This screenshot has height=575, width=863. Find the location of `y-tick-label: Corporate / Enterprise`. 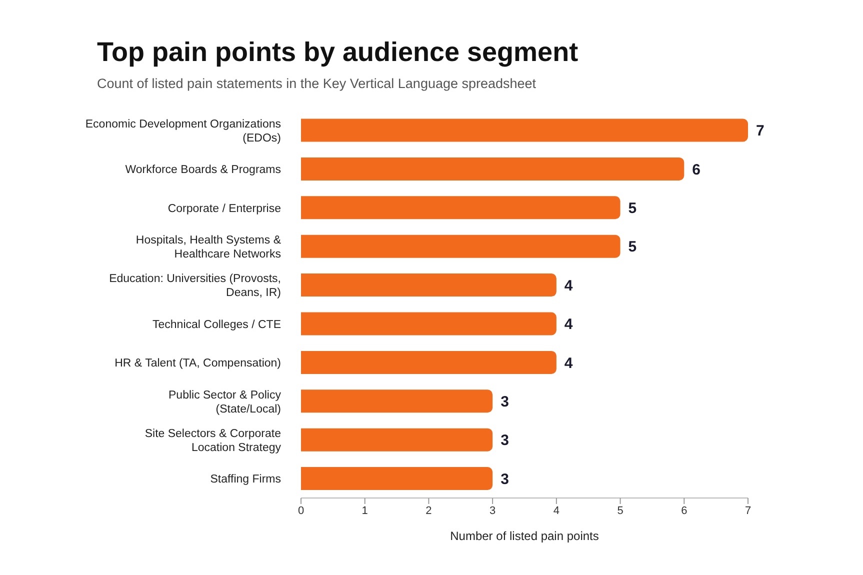

y-tick-label: Corporate / Enterprise is located at coordinates (224, 208).